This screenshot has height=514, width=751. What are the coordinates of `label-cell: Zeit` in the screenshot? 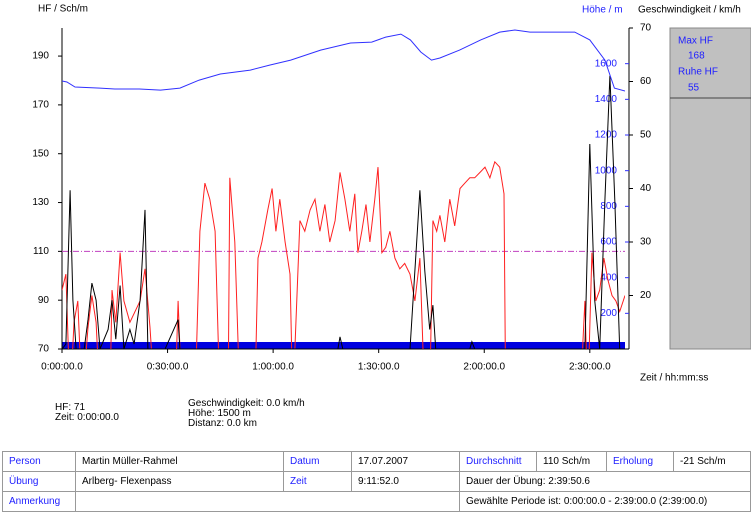 It's located at (317, 481).